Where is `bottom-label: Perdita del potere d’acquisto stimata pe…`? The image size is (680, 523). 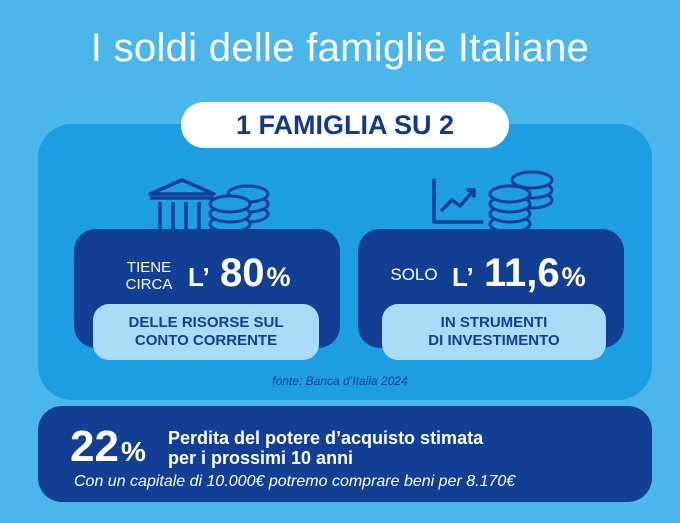 bottom-label: Perdita del potere d’acquisto stimata pe… is located at coordinates (325, 448).